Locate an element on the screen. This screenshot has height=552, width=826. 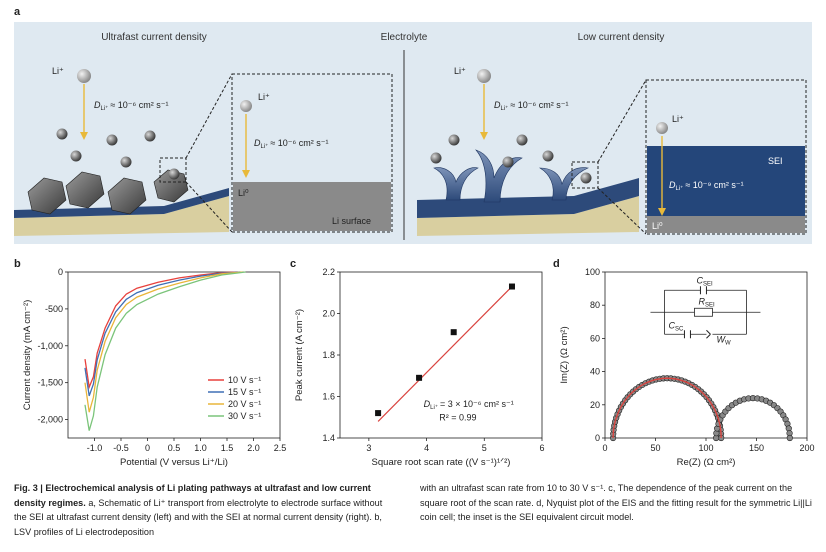
chart-d-y-tick-label: 60 is located at coordinates (595, 338).